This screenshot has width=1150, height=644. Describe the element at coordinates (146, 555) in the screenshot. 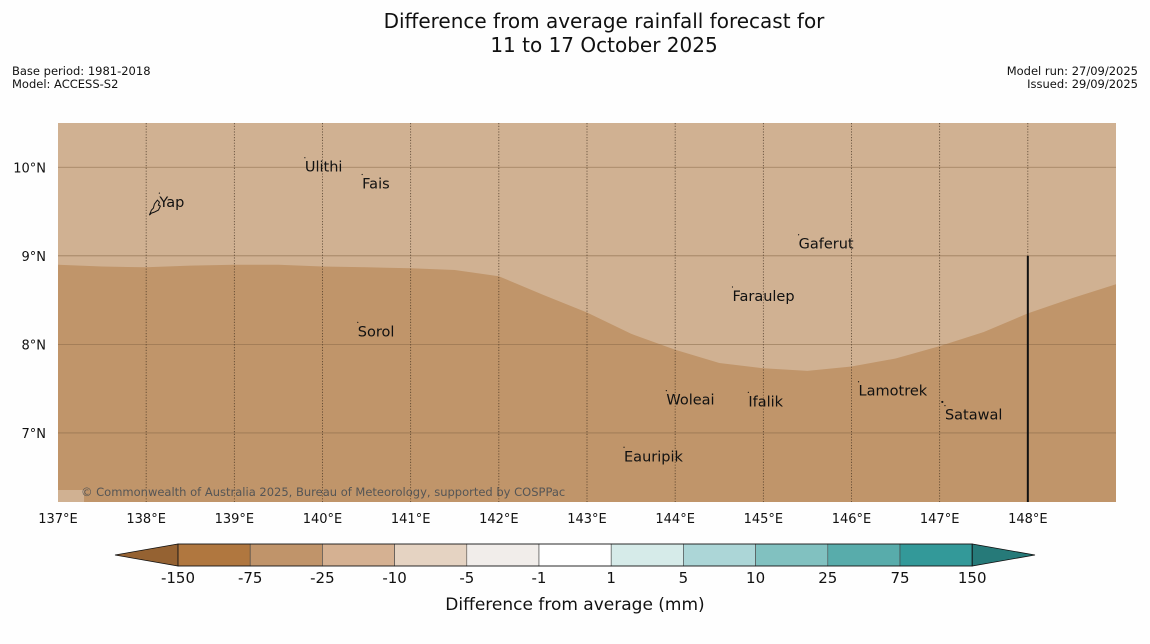

I see `legend-low-extend` at that location.